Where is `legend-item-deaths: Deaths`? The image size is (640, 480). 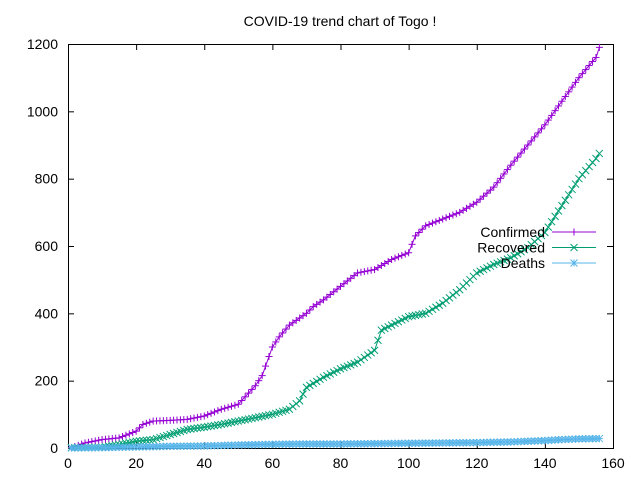 legend-item-deaths: Deaths is located at coordinates (548, 263).